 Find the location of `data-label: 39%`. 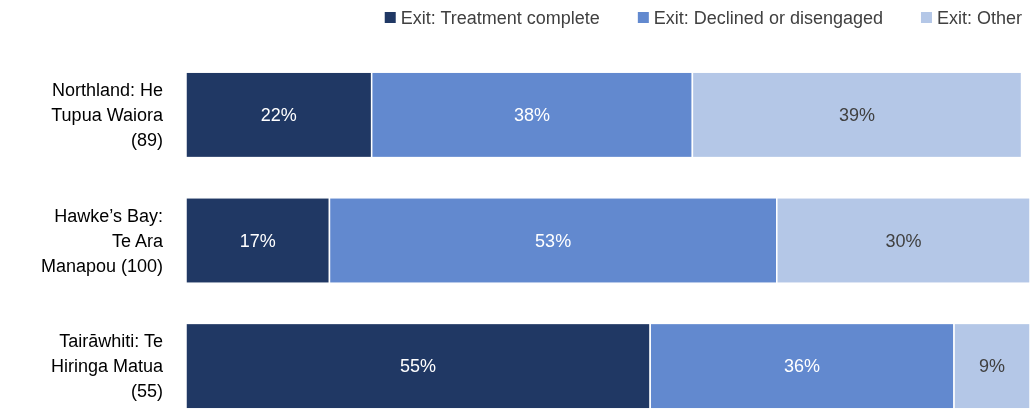

data-label: 39% is located at coordinates (856, 115).